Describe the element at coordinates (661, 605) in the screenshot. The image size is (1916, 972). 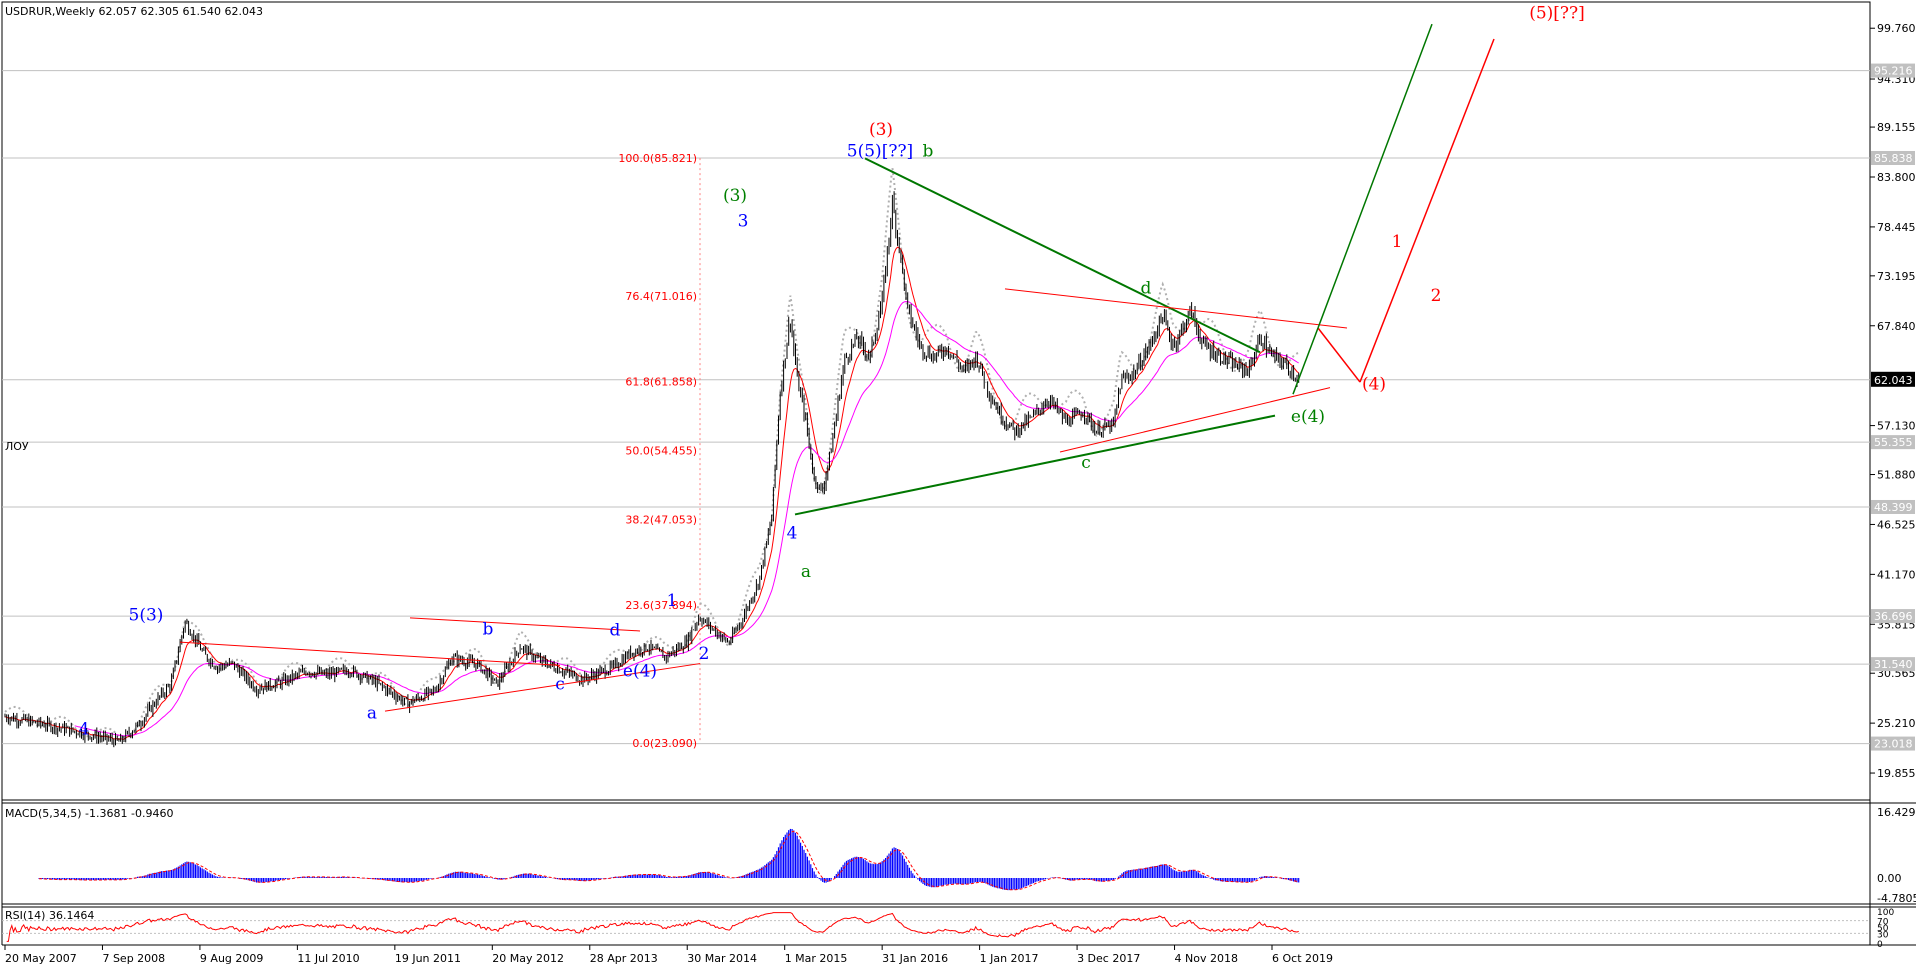
I see `fib-level-label: 23.6(37.894)` at that location.